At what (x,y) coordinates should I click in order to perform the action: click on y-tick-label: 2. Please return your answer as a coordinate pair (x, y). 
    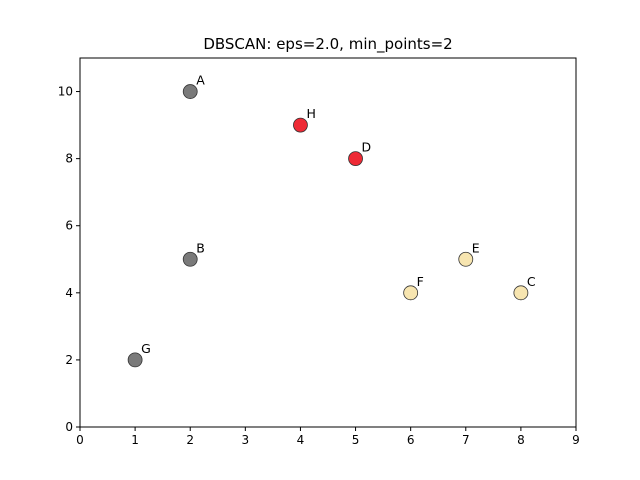
    Looking at the image, I should click on (69, 360).